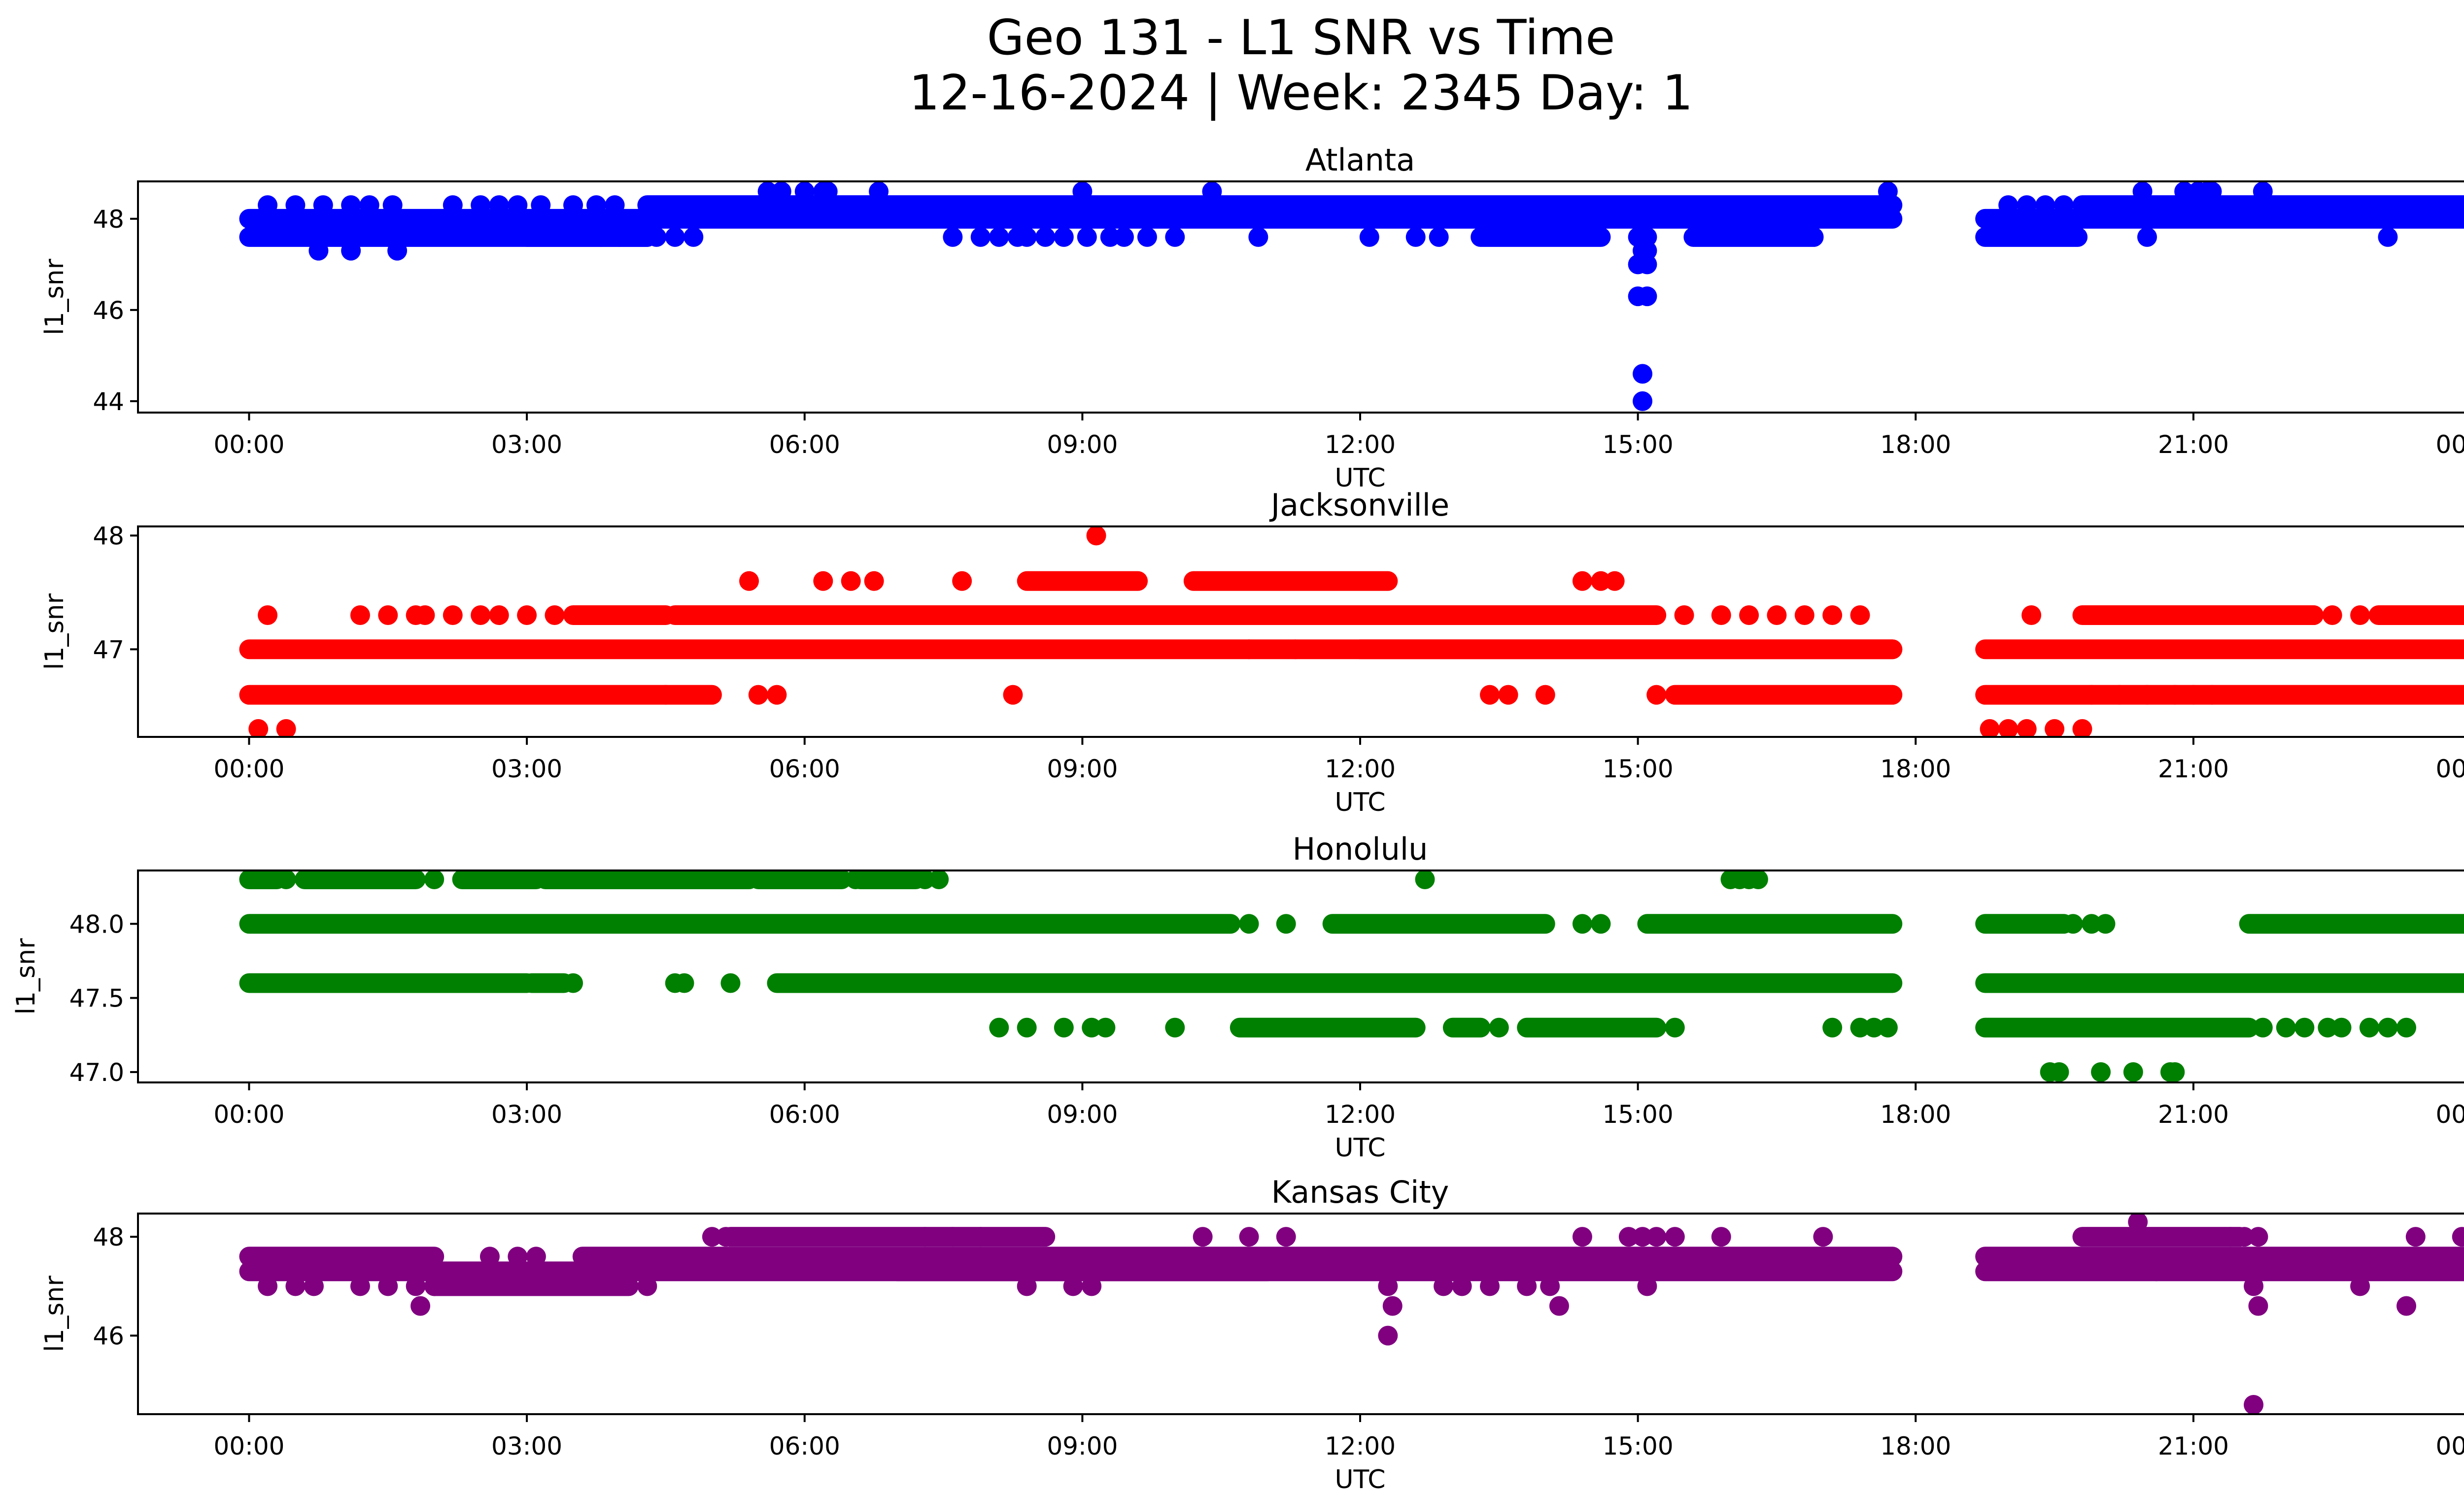 This screenshot has height=1495, width=2464. I want to click on x-tick-label: 00:00, so click(2449, 444).